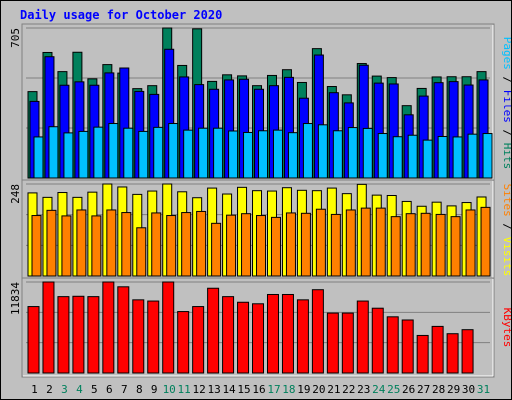  I want to click on day-tick-label: 30, so click(468, 389).